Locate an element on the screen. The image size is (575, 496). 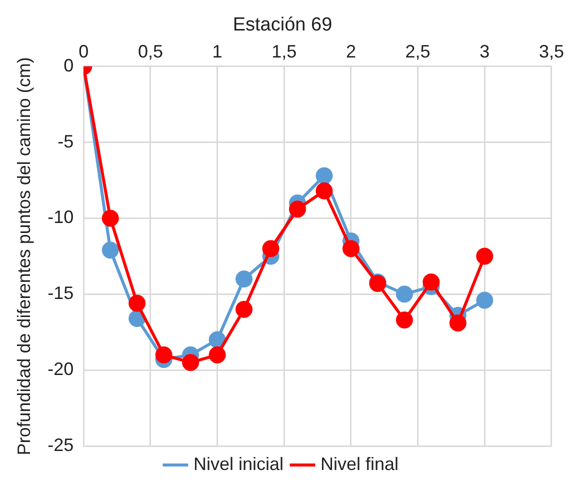
x-tick-label: 3 is located at coordinates (485, 52).